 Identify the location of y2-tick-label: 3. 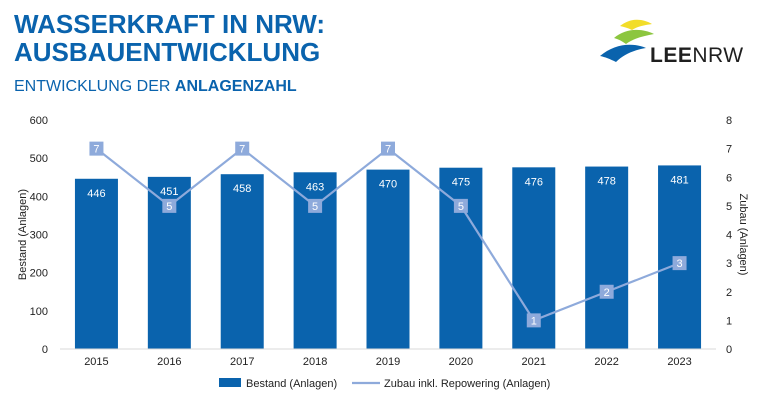
(729, 264).